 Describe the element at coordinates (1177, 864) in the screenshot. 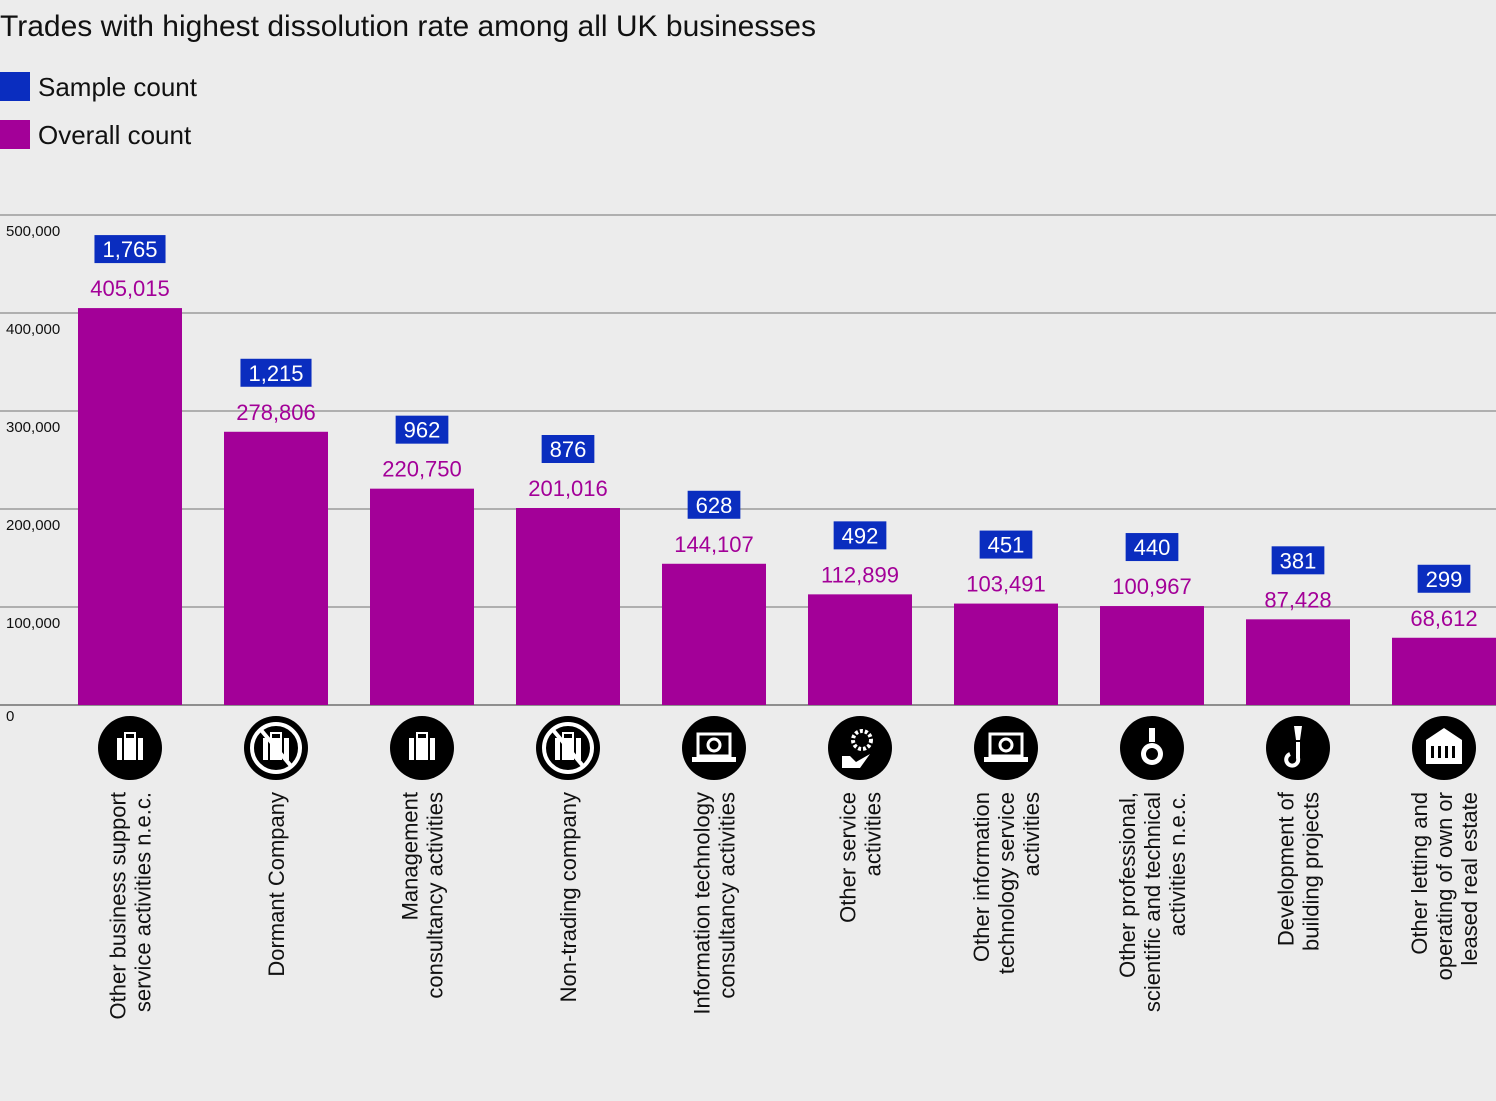

I see `x-tick-label: activities n.e.c.` at that location.